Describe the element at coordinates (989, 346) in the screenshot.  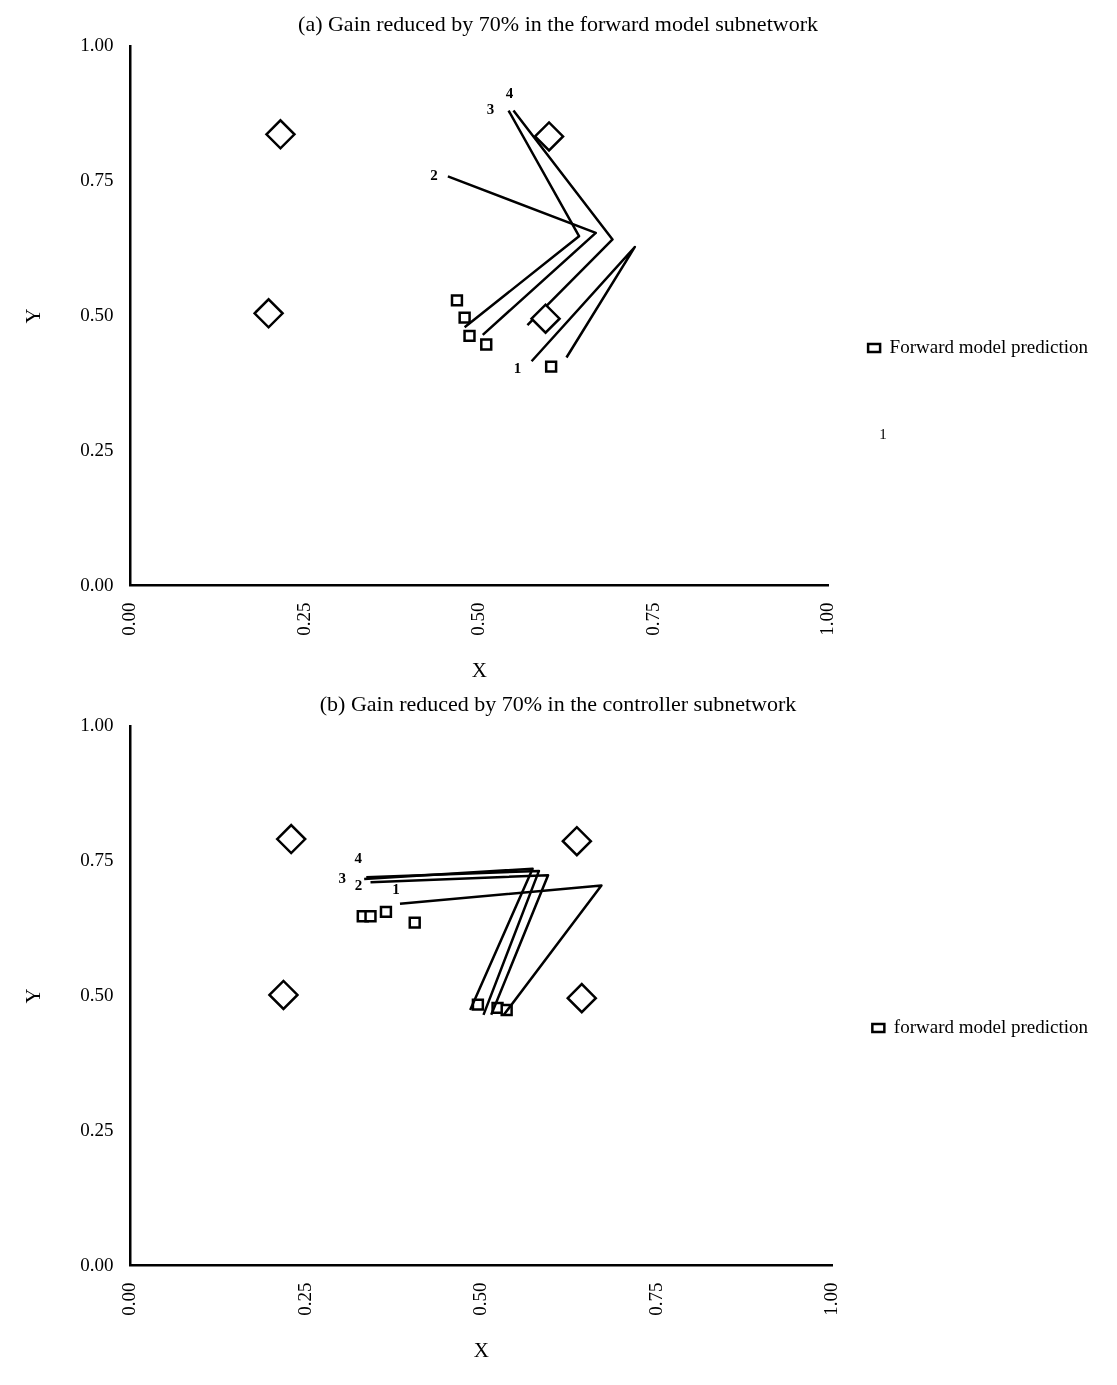
I see `legend-label: Forward model prediction` at that location.